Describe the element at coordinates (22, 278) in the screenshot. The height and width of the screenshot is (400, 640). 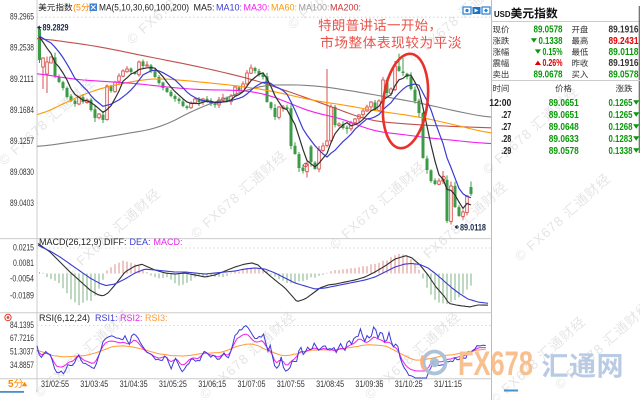
I see `svg-text: -0.0054` at that location.